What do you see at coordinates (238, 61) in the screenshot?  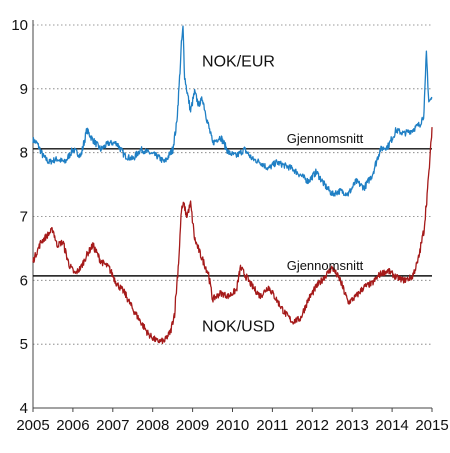 I see `series-label: NOK/EUR` at bounding box center [238, 61].